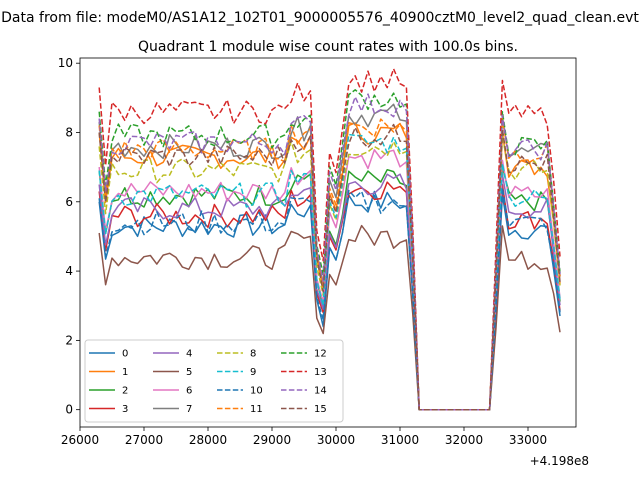 This screenshot has width=640, height=480. I want to click on y-tick-label: 4, so click(69, 271).